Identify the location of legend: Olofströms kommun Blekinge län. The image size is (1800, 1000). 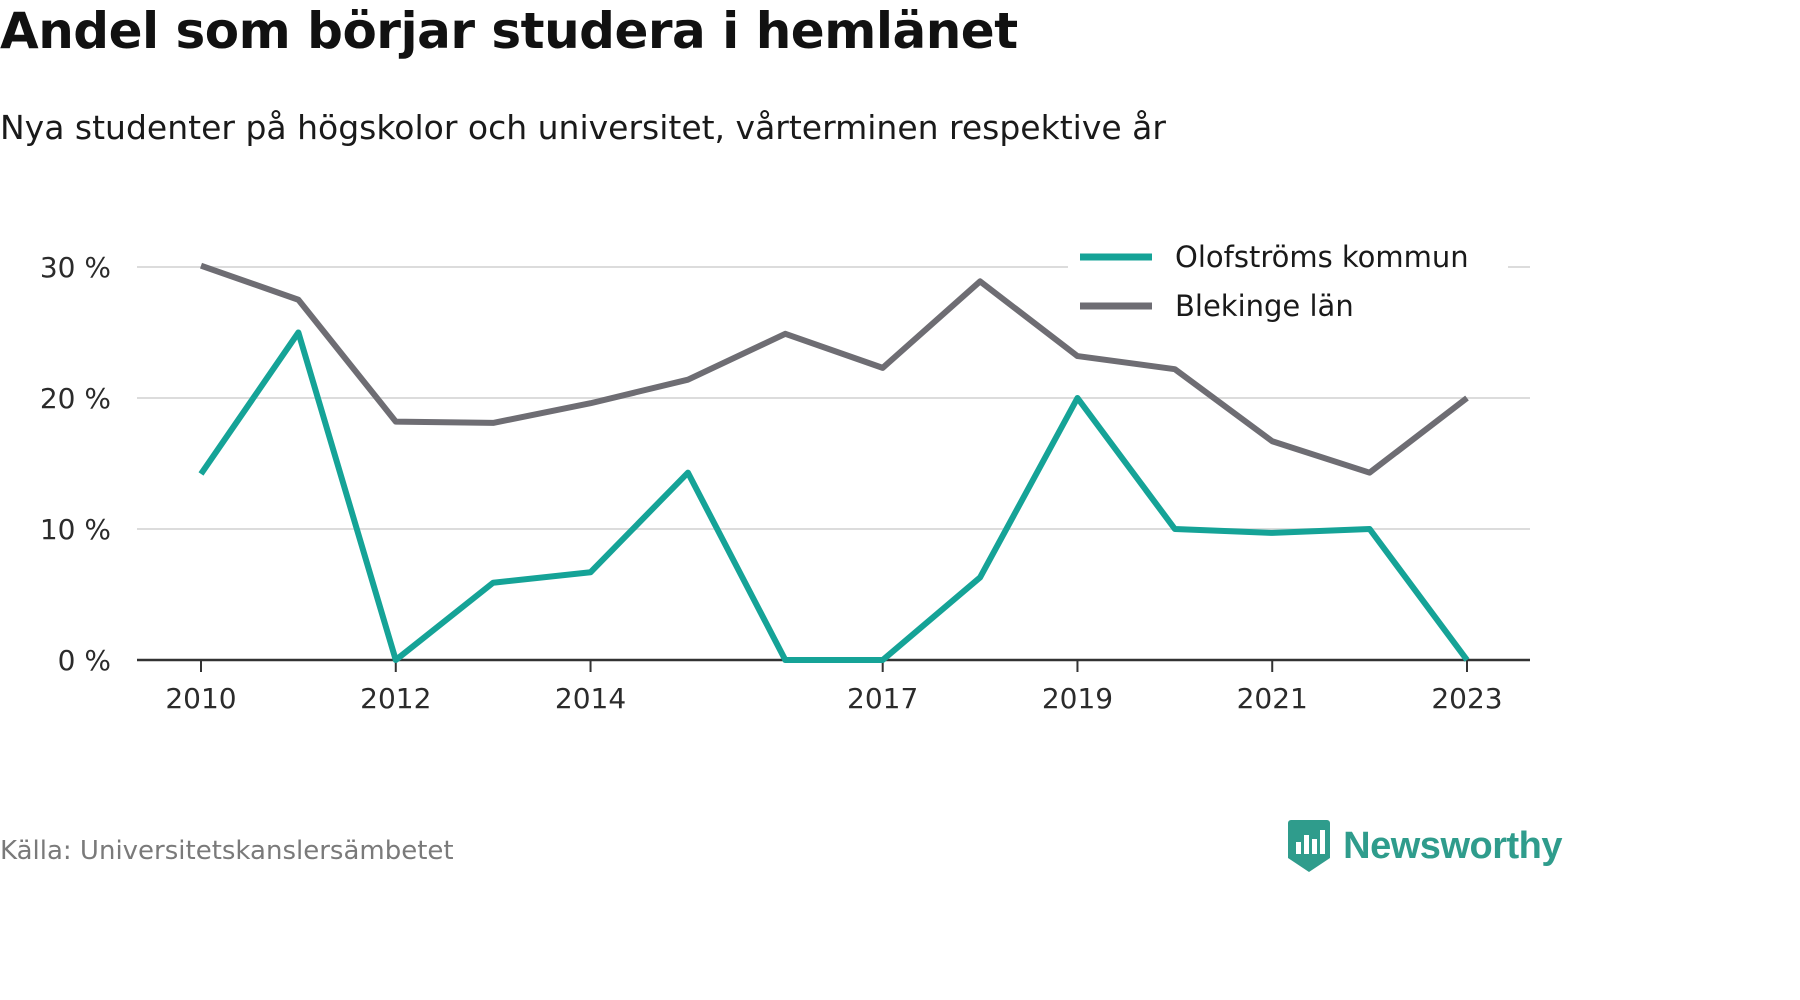
(1288, 282).